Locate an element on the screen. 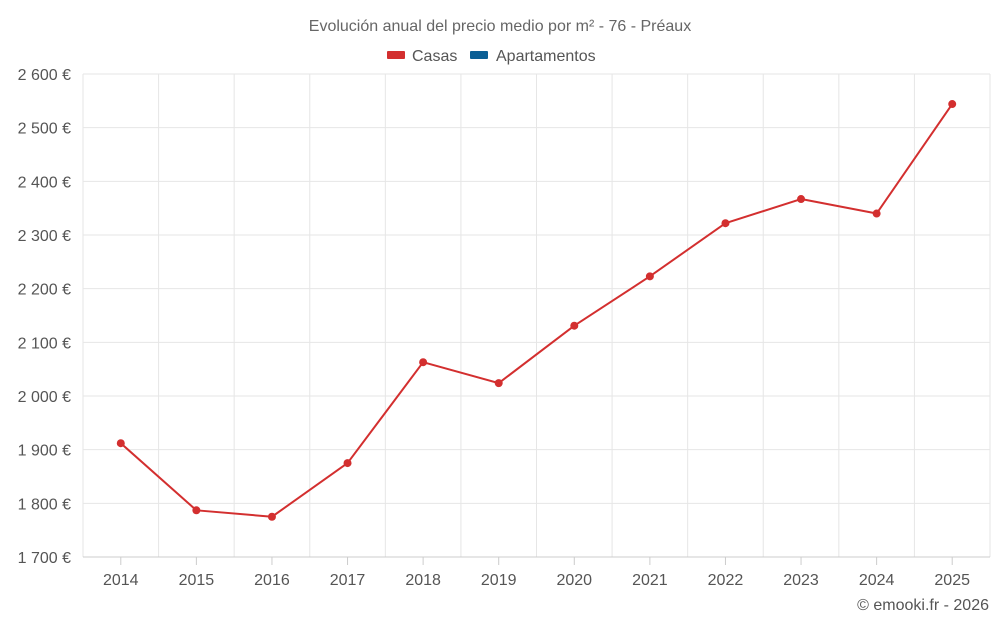 This screenshot has width=1000, height=625. data-point-casas-2014 is located at coordinates (120, 443).